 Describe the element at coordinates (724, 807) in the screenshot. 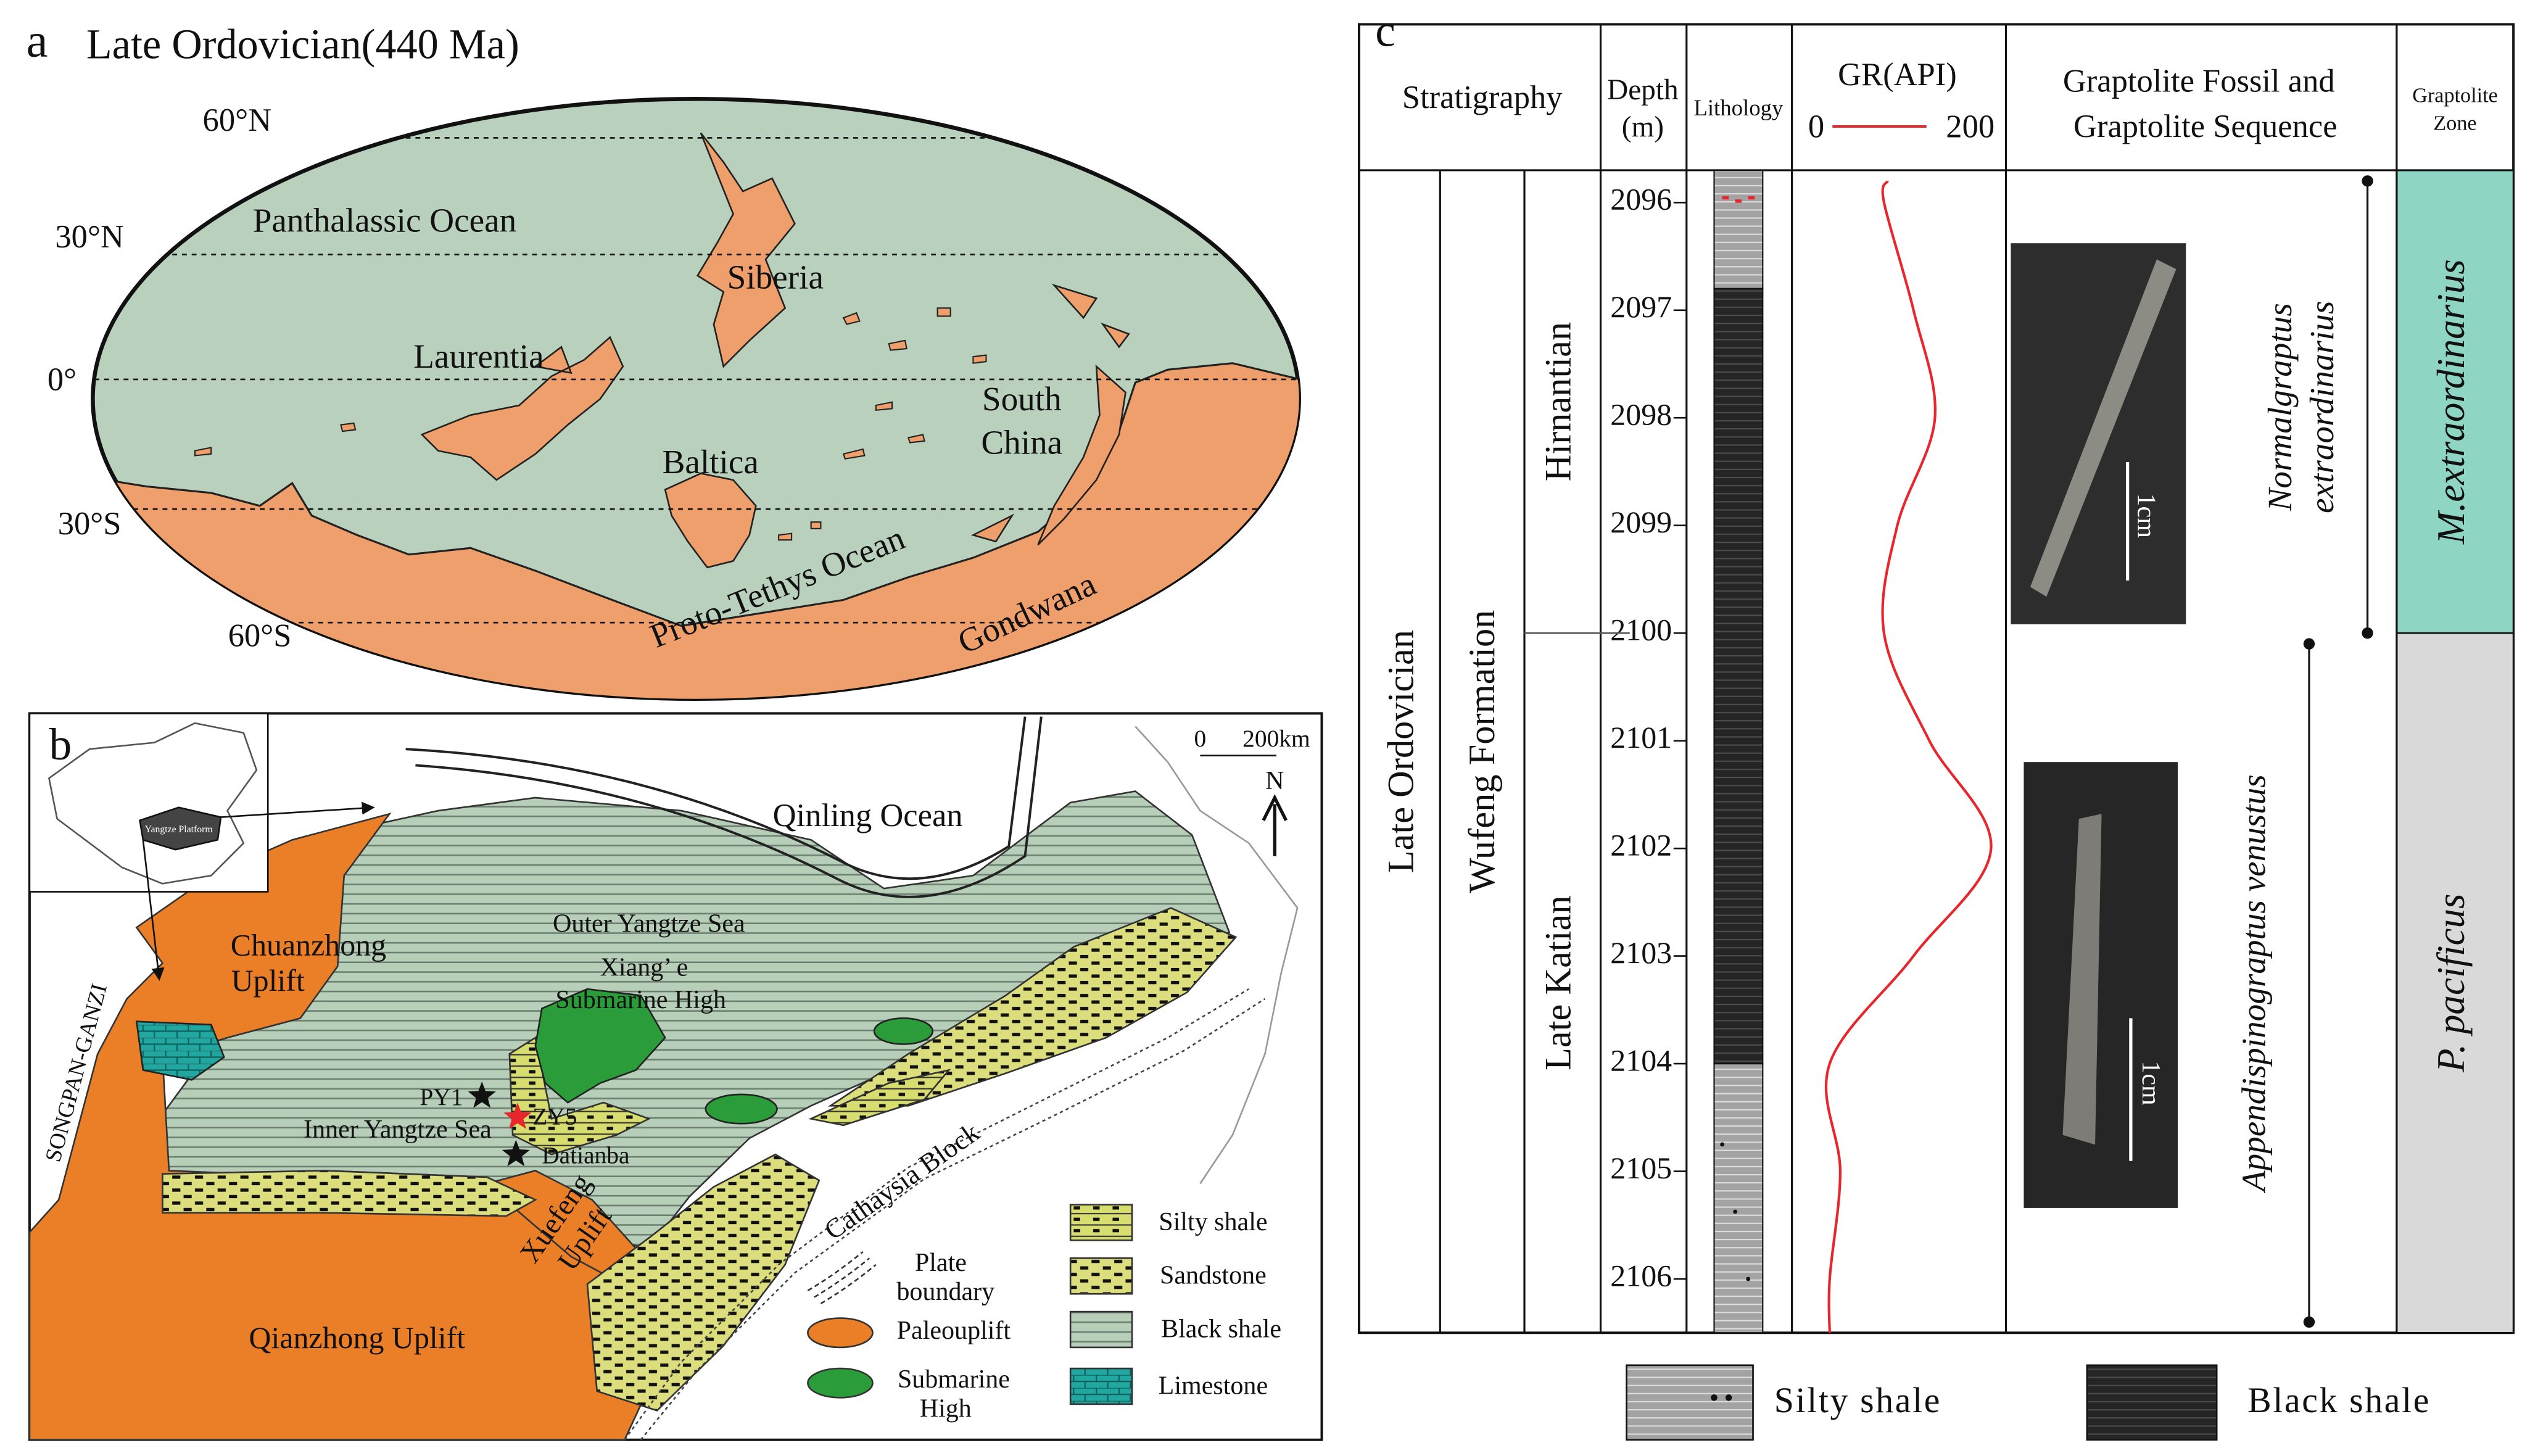

I see `qinling-margin` at that location.